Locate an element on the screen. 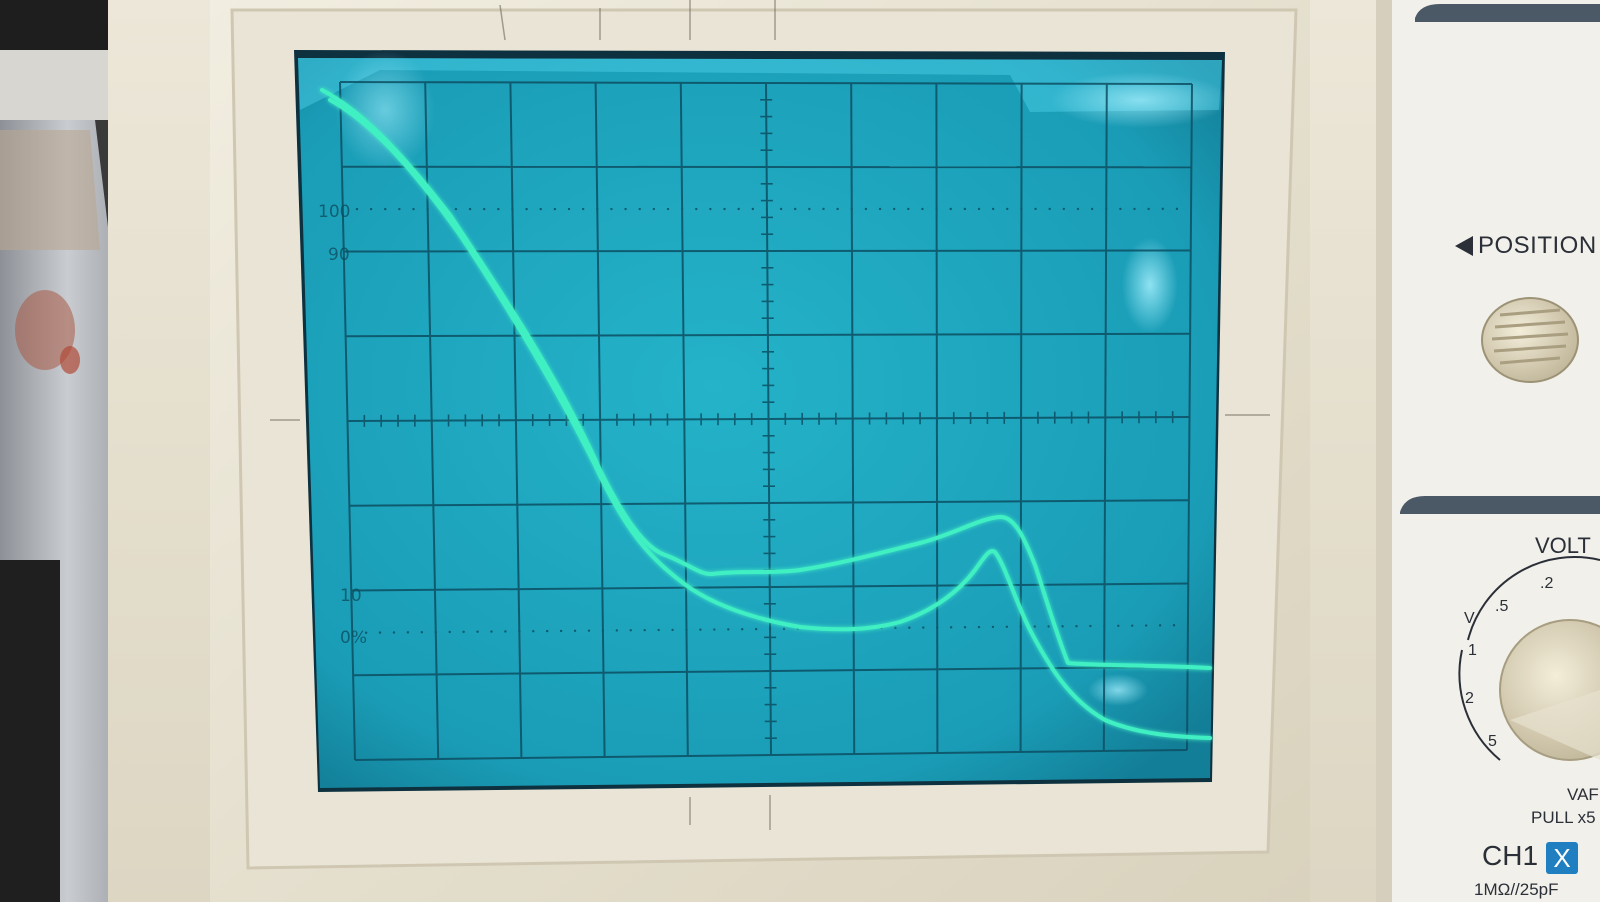 Image resolution: width=1600 pixels, height=902 pixels. position-label: POSITION is located at coordinates (1537, 245).